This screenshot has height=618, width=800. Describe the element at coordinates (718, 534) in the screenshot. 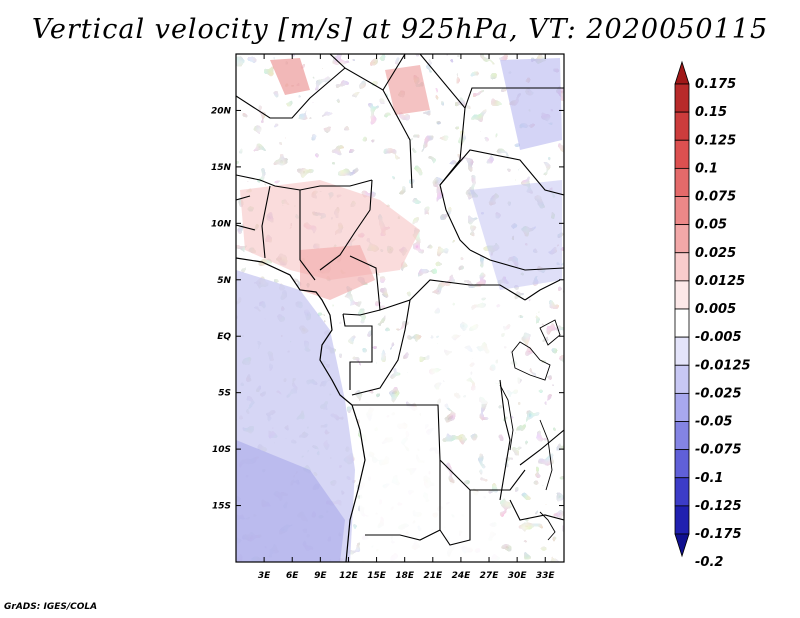

I see `colorbar-label: -0.175` at that location.